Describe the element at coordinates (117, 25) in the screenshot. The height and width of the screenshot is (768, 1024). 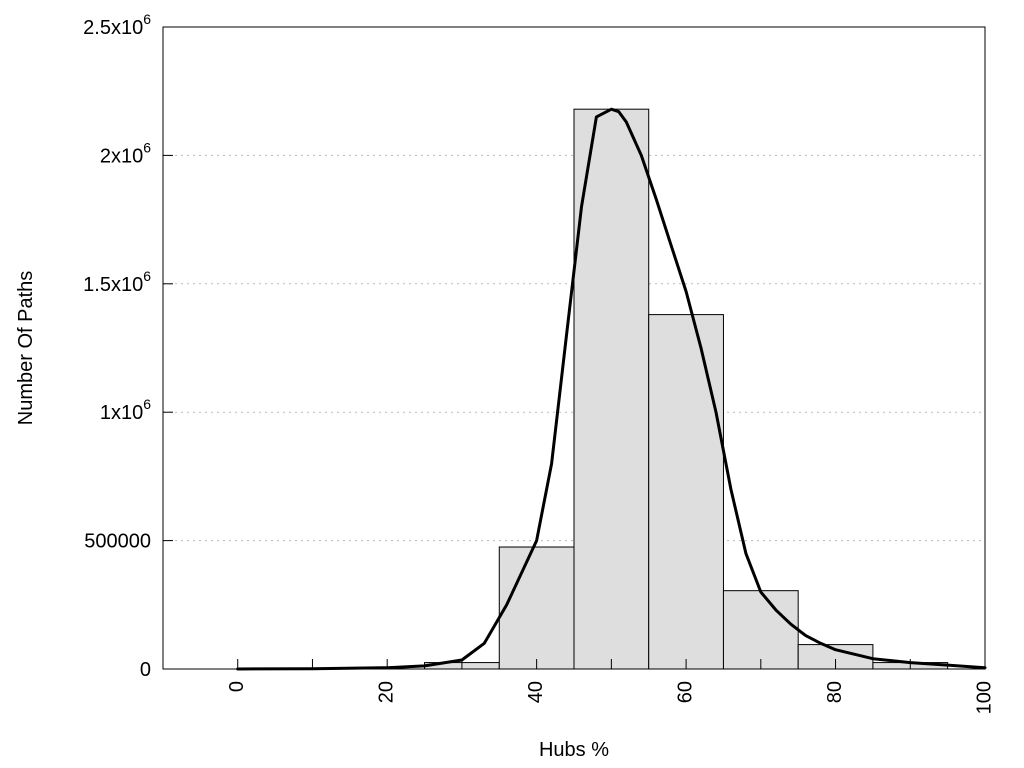
I see `y-tick-label-5: 2.5x10⁶` at that location.